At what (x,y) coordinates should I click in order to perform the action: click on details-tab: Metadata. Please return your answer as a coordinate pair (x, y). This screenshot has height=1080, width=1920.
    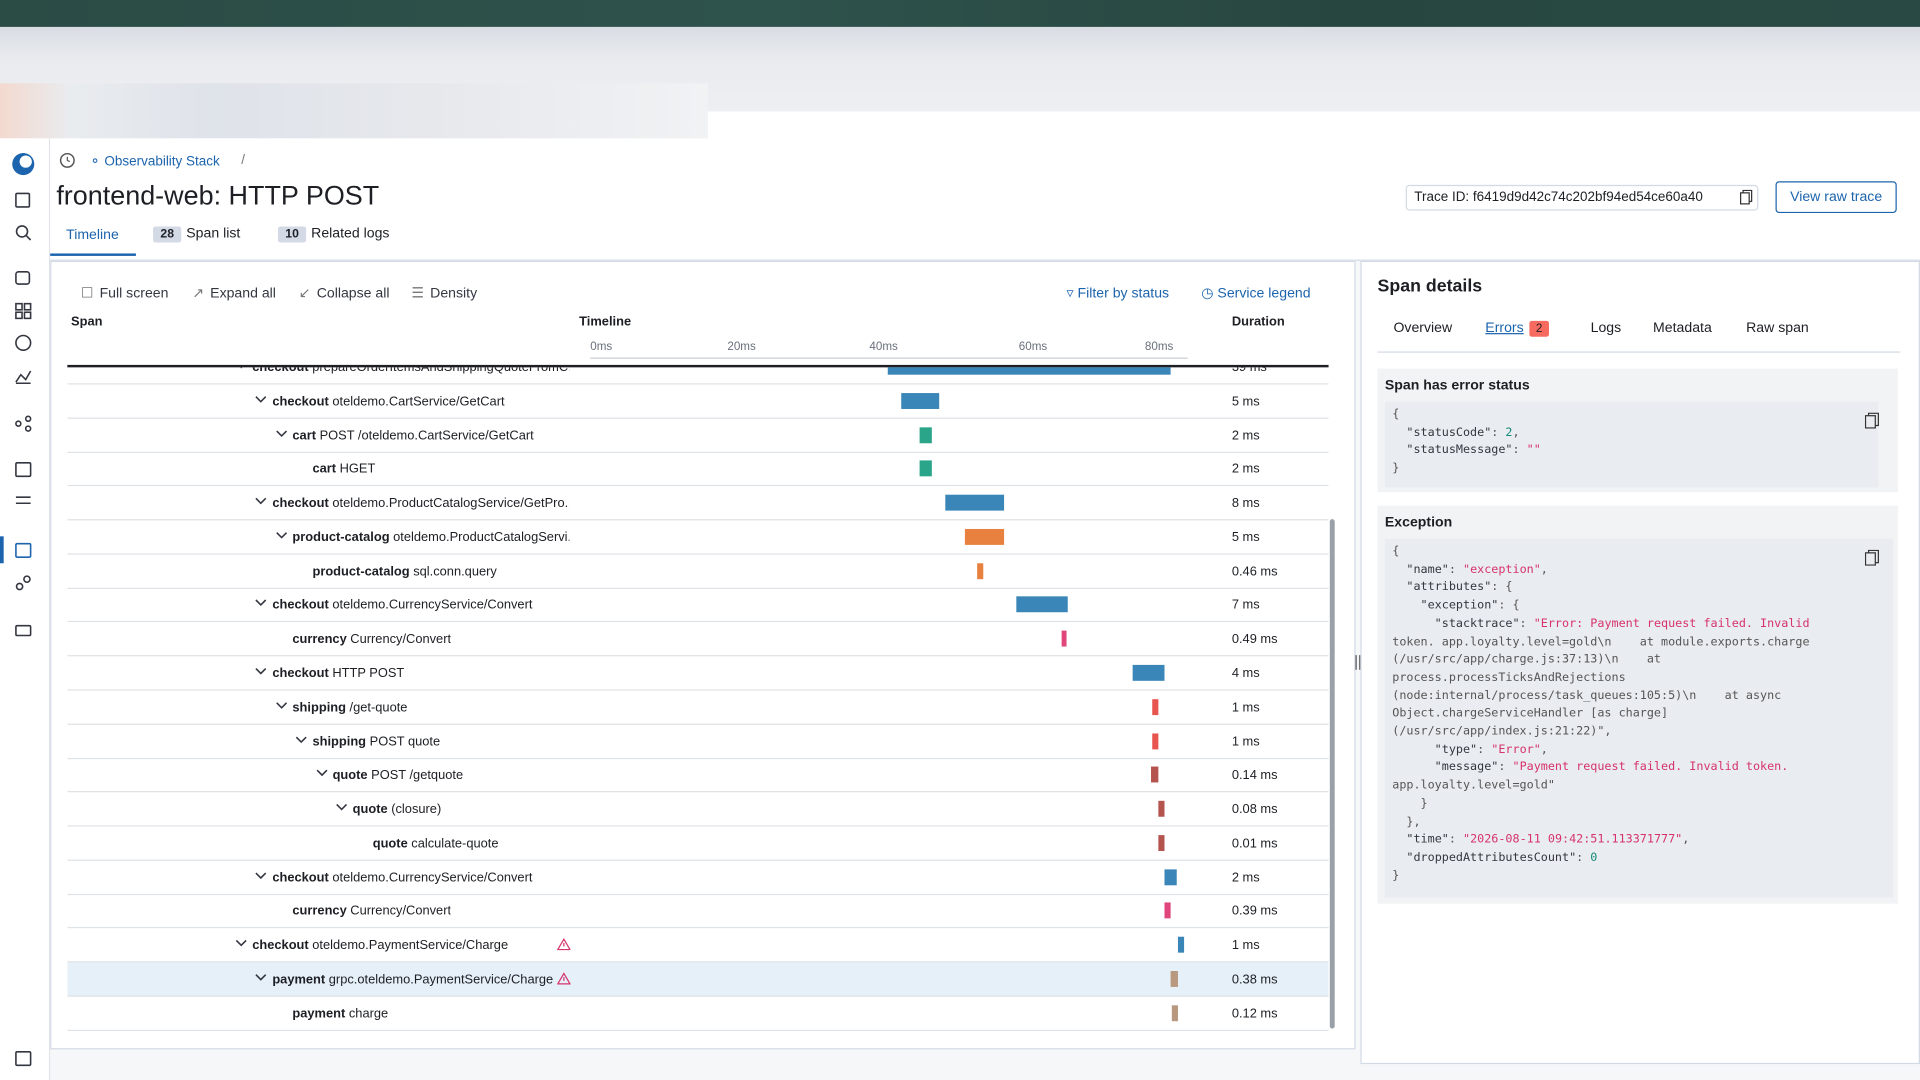
    Looking at the image, I should click on (1682, 328).